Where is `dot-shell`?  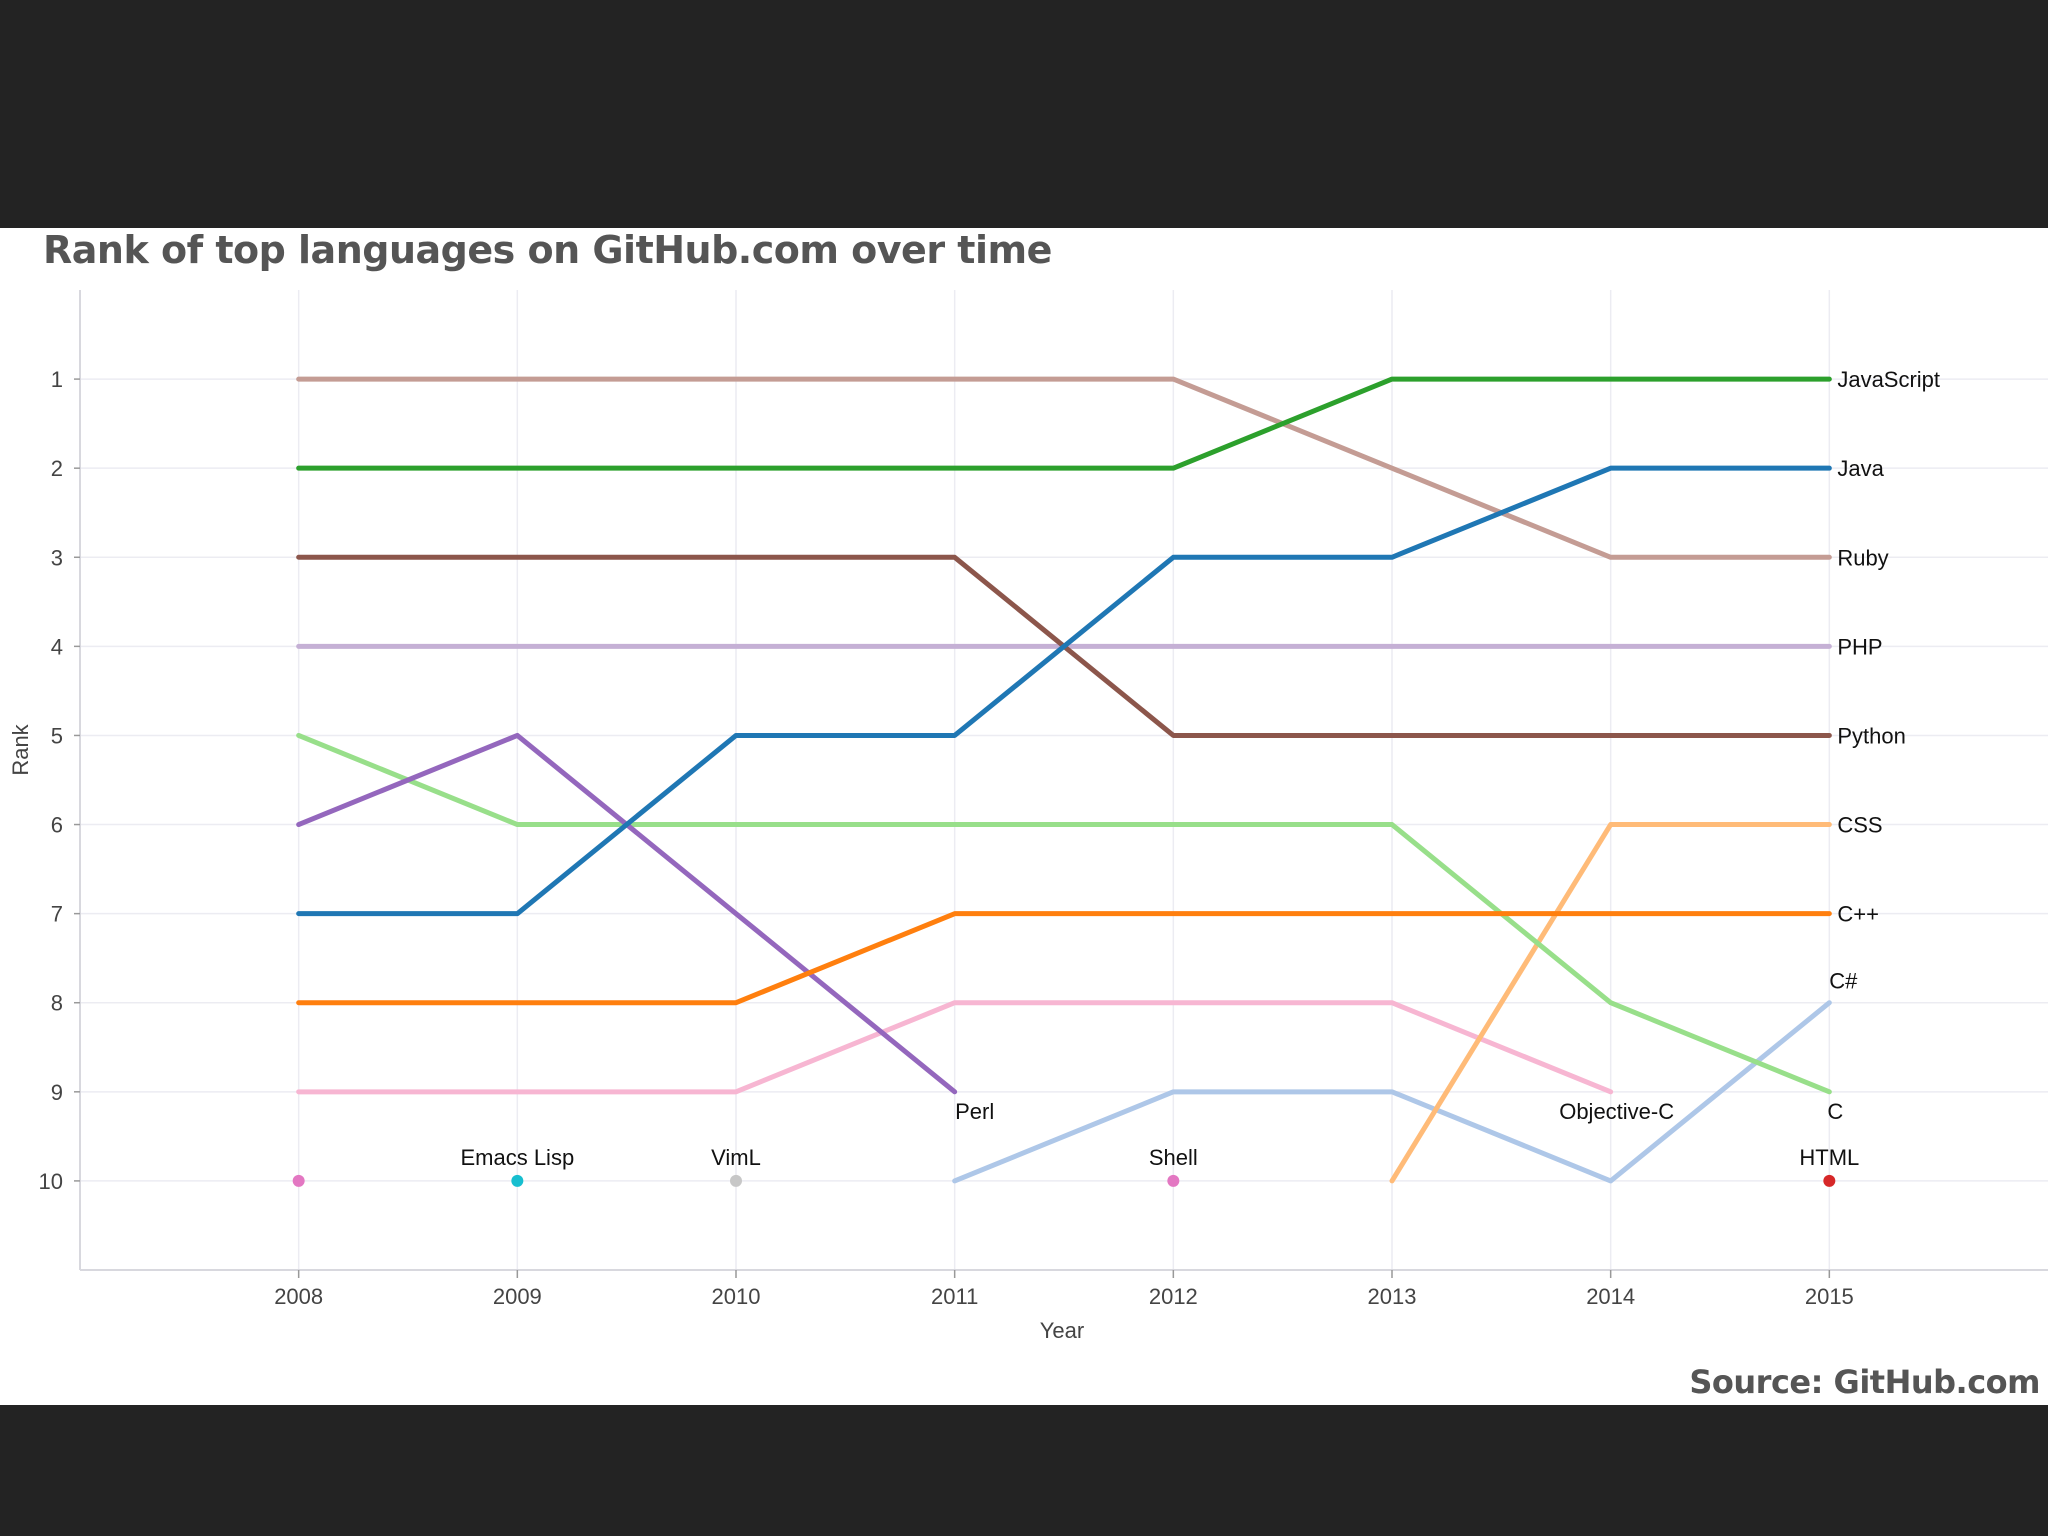 dot-shell is located at coordinates (1173, 1180).